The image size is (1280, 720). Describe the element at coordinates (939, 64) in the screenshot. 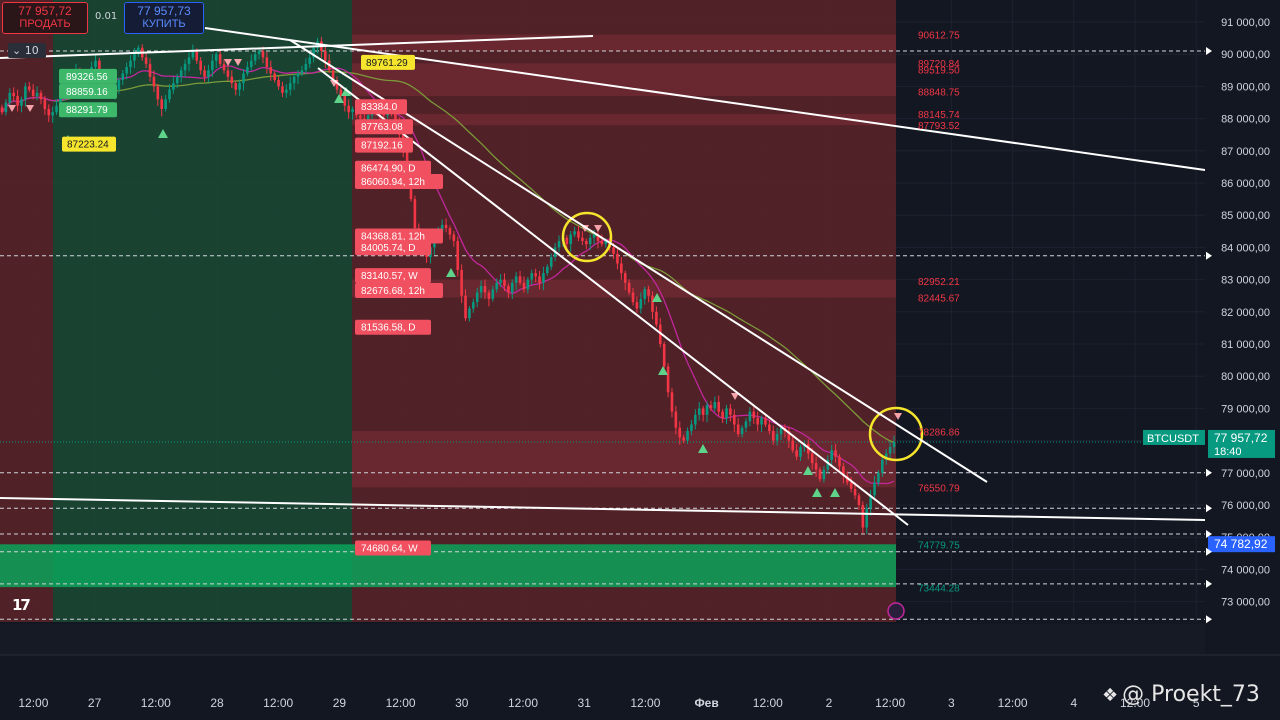

I see `level-price-label: 89720.84` at that location.